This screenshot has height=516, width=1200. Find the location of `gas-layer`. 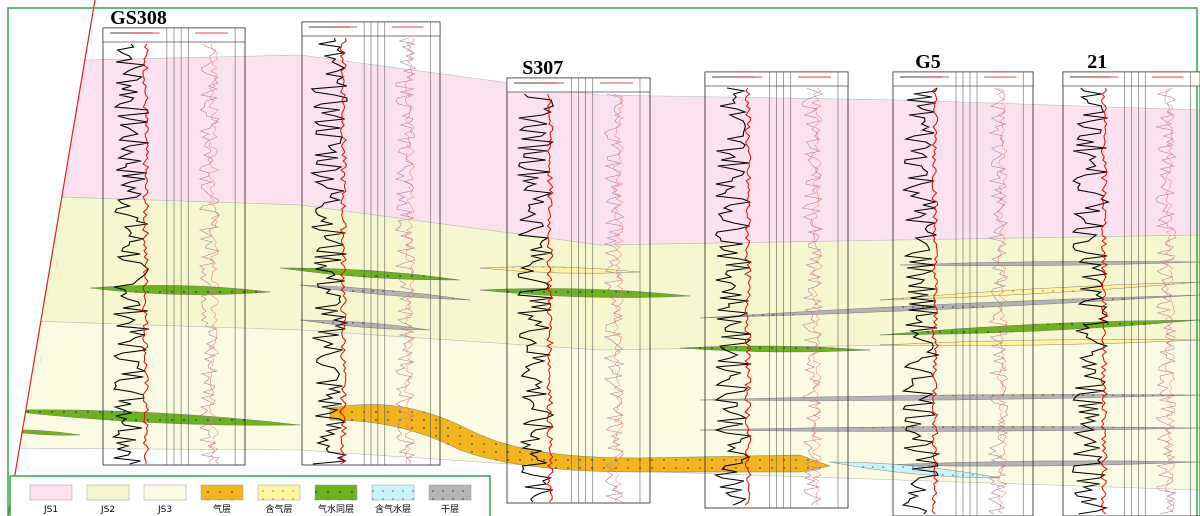

gas-layer is located at coordinates (580, 438).